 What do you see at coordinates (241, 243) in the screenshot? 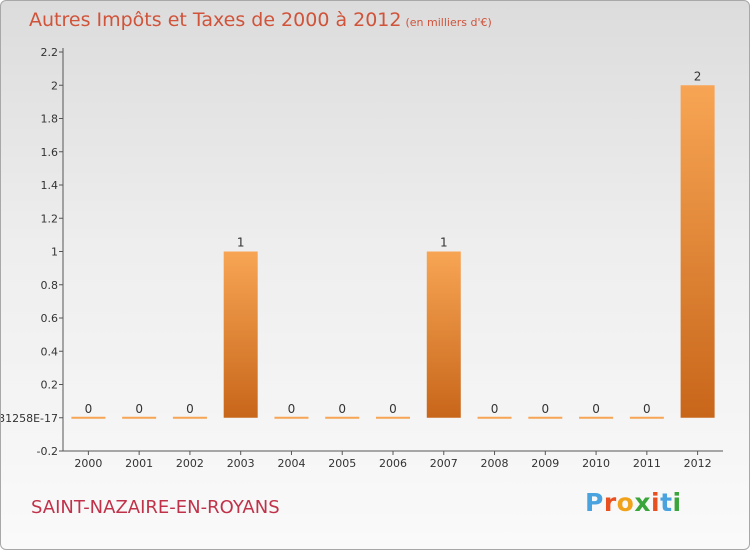
I see `data-label-2003: 1` at bounding box center [241, 243].